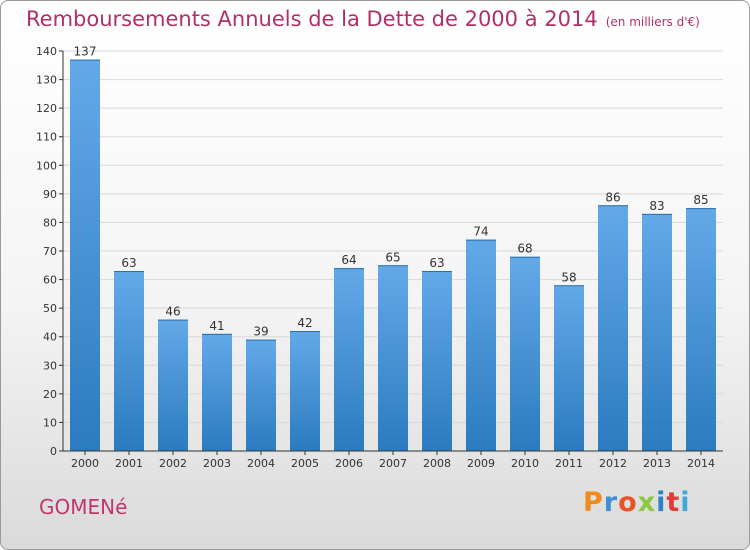 The image size is (750, 550). What do you see at coordinates (612, 197) in the screenshot?
I see `bar-value-label: 86` at bounding box center [612, 197].